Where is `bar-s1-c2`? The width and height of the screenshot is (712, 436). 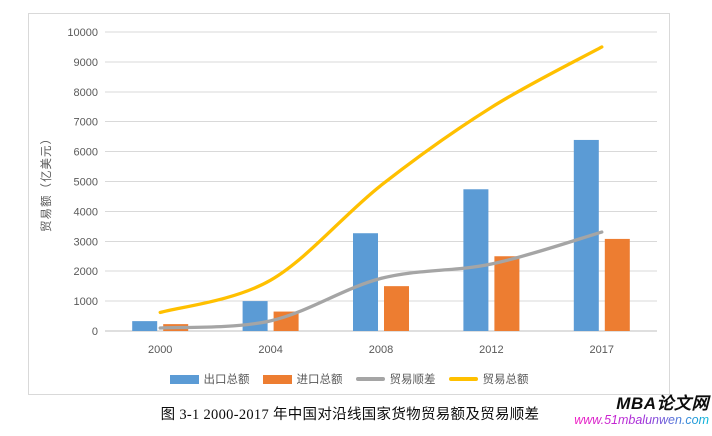 bar-s1-c2 is located at coordinates (396, 308).